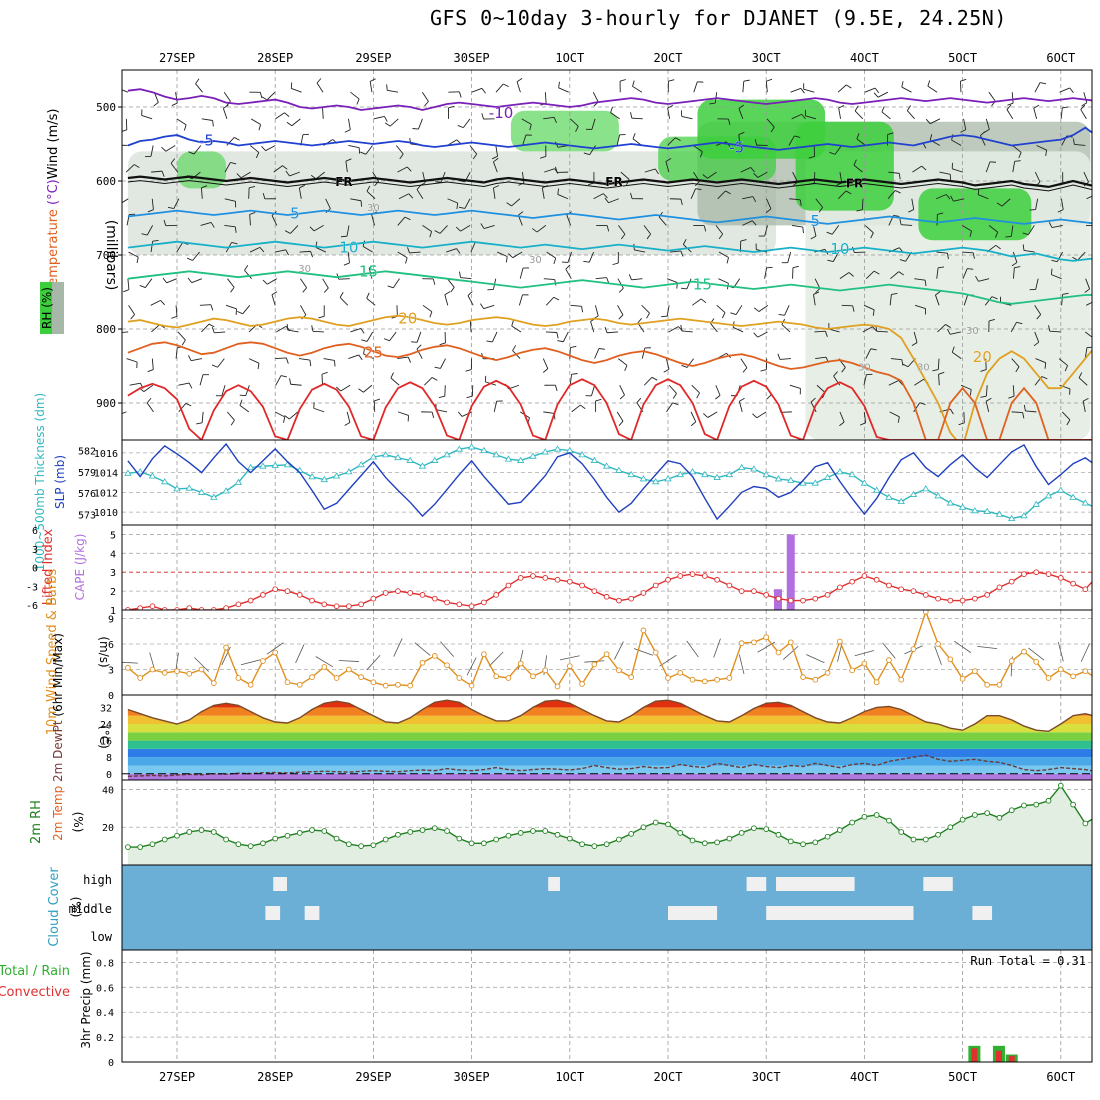 The image size is (1100, 1100). Describe the element at coordinates (613, 182) in the screenshot. I see `isotherm-label: FR` at that location.